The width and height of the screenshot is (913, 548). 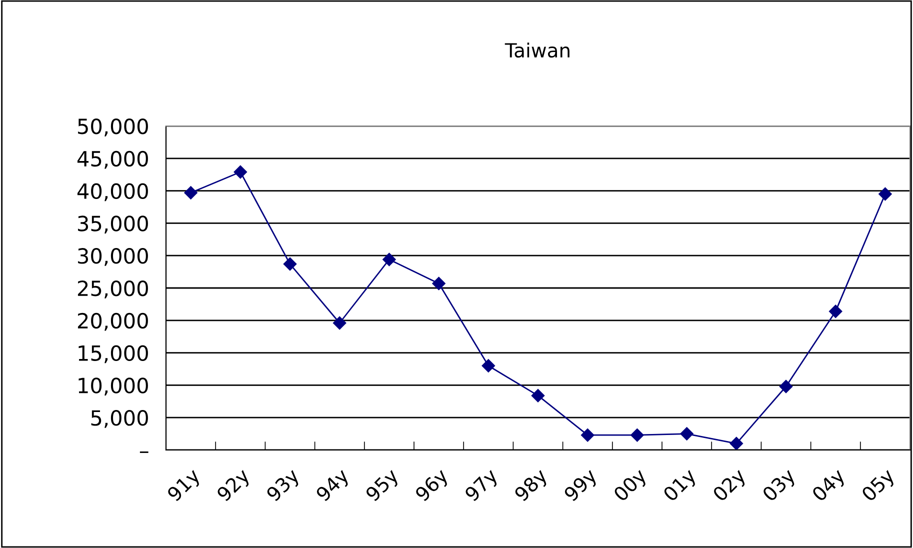 I want to click on x-tick-label: 95y, so click(x=383, y=486).